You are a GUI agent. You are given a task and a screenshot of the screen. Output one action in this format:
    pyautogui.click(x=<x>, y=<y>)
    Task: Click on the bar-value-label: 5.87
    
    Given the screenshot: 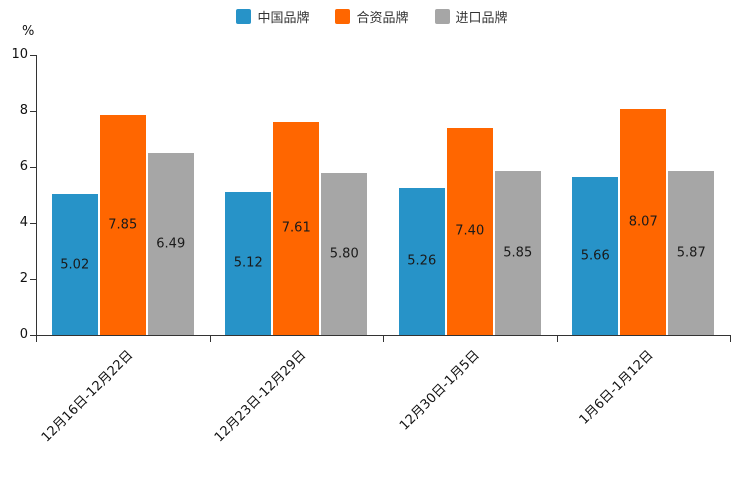 What is the action you would take?
    pyautogui.click(x=691, y=253)
    